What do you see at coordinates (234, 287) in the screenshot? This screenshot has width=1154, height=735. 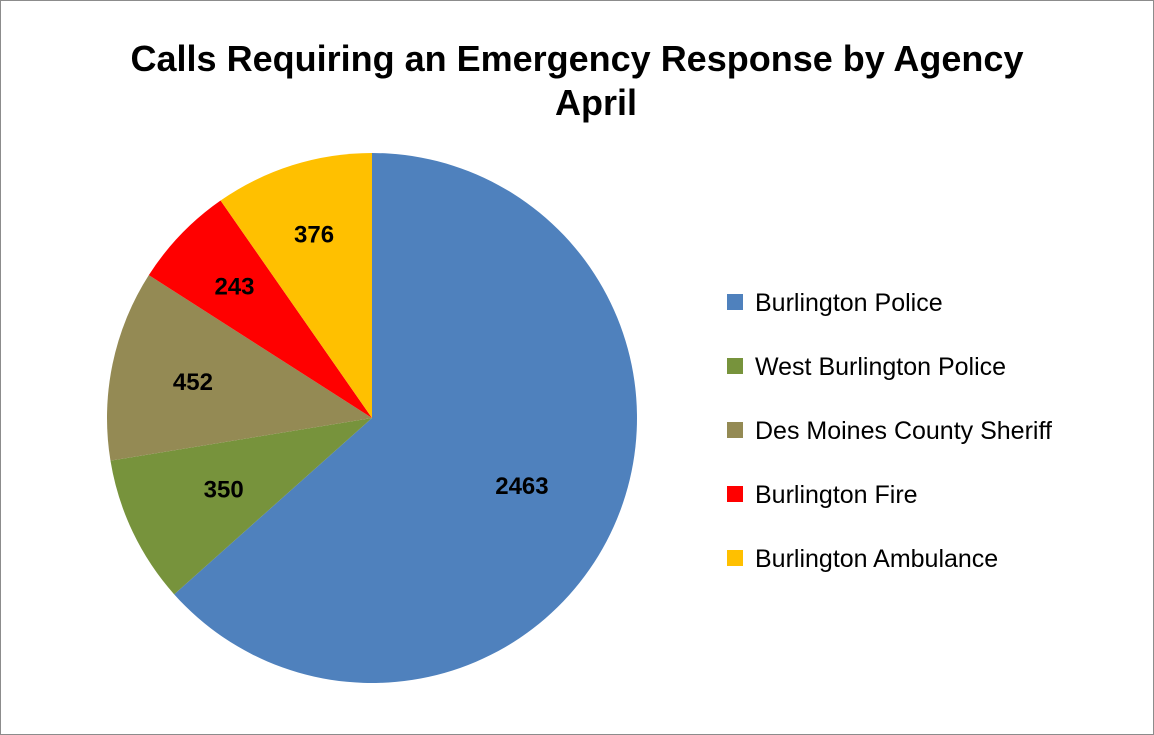 I see `data-label-burlington-fire: 243` at bounding box center [234, 287].